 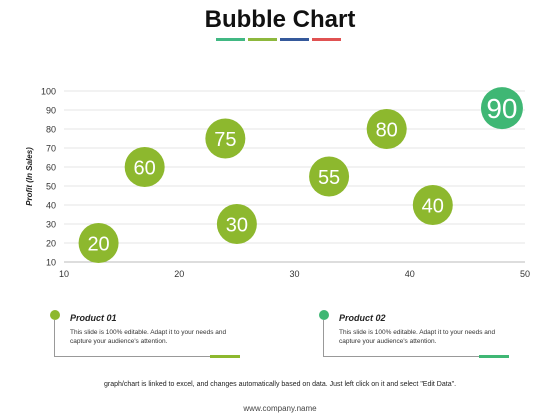 What do you see at coordinates (51, 149) in the screenshot?
I see `y-tick-label: 70` at bounding box center [51, 149].